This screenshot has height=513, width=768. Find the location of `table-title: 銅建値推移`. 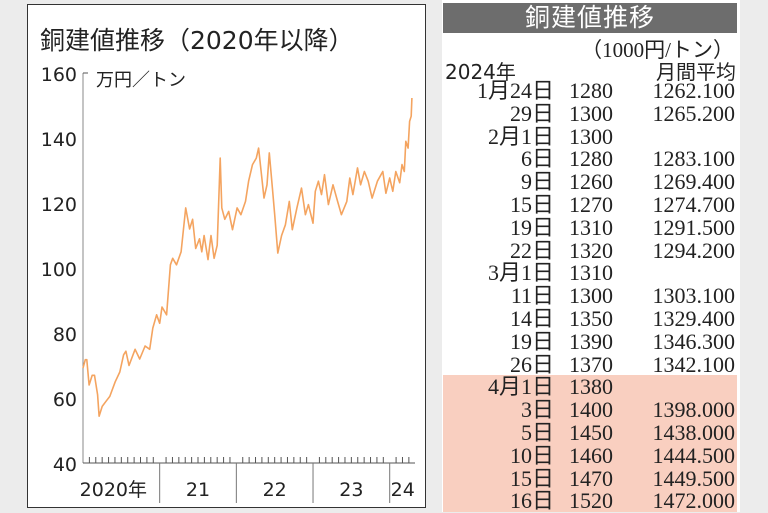

table-title: 銅建値推移 is located at coordinates (590, 18).